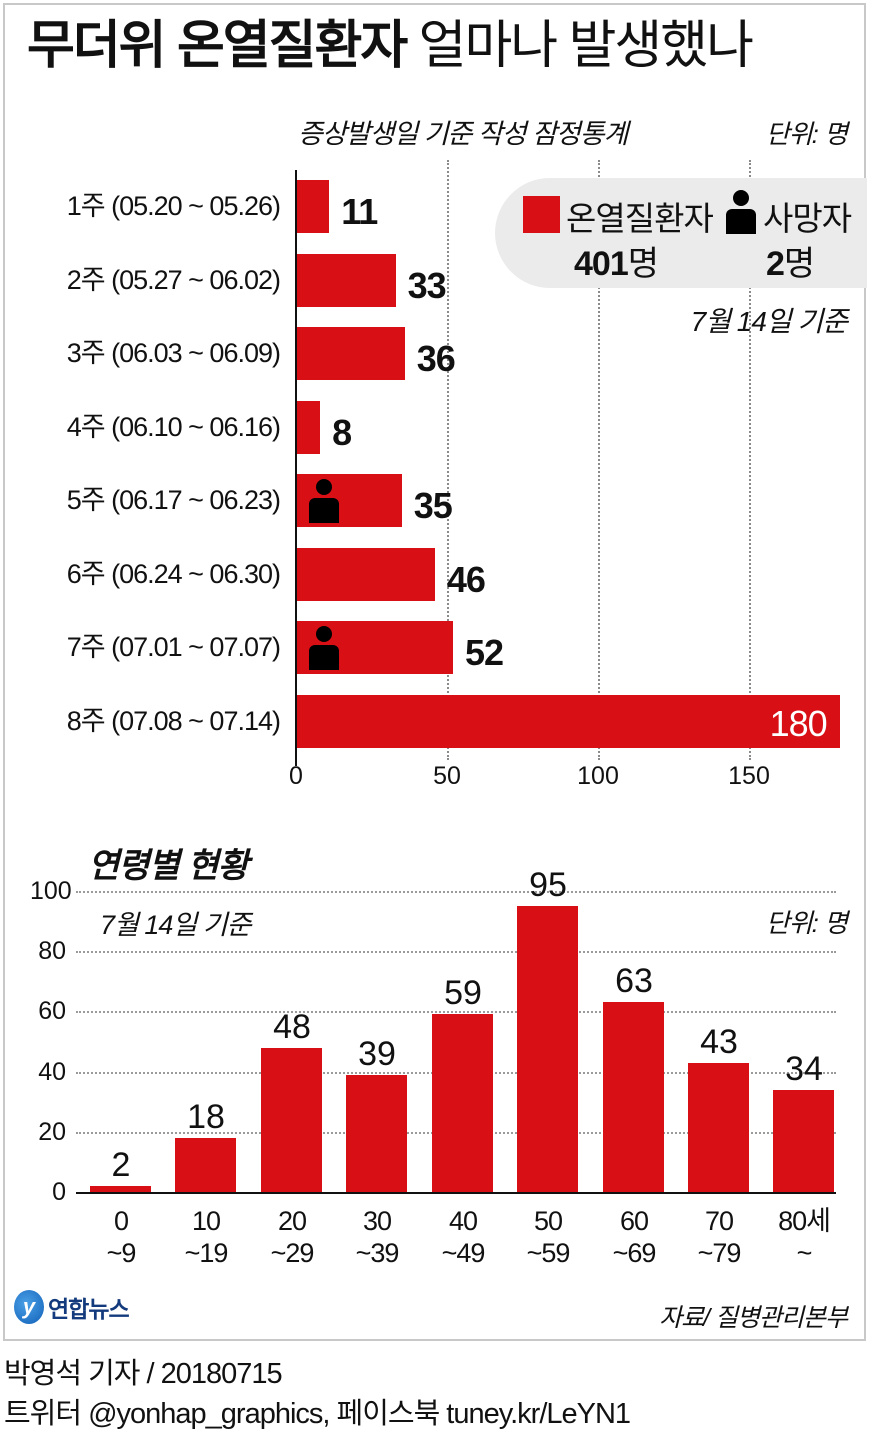 This screenshot has height=1442, width=871. Describe the element at coordinates (541, 214) in the screenshot. I see `patients-swatch-icon` at that location.